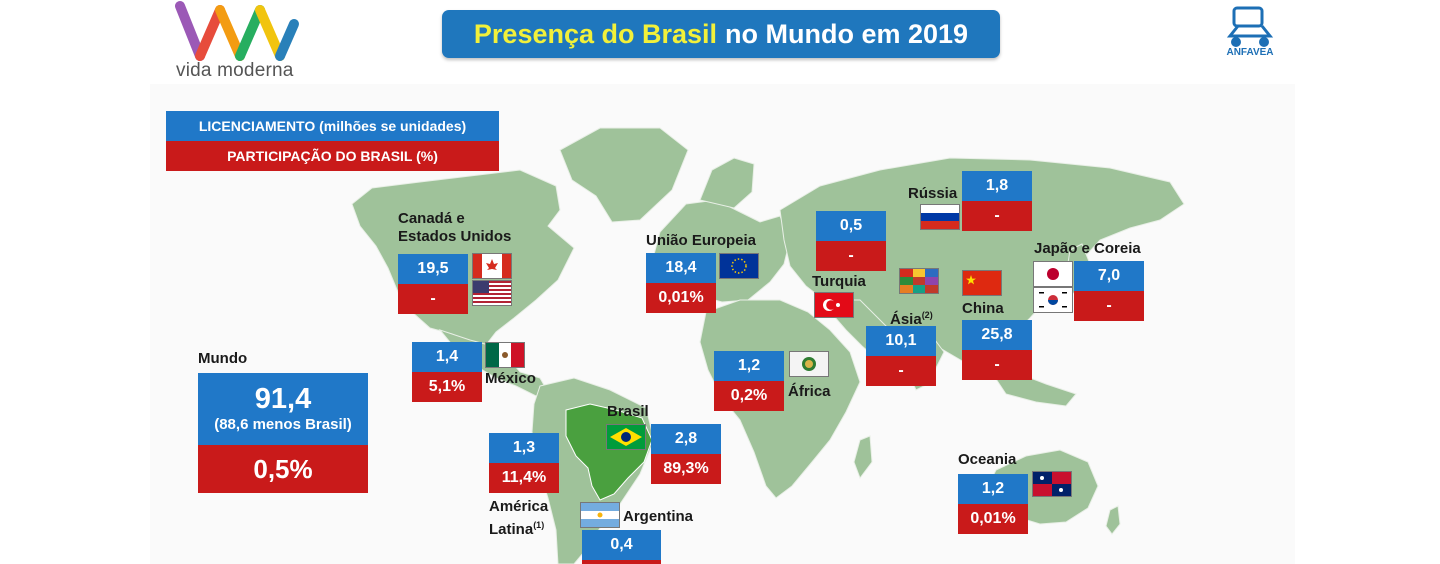  I want to click on label-world: Mundo, so click(223, 358).